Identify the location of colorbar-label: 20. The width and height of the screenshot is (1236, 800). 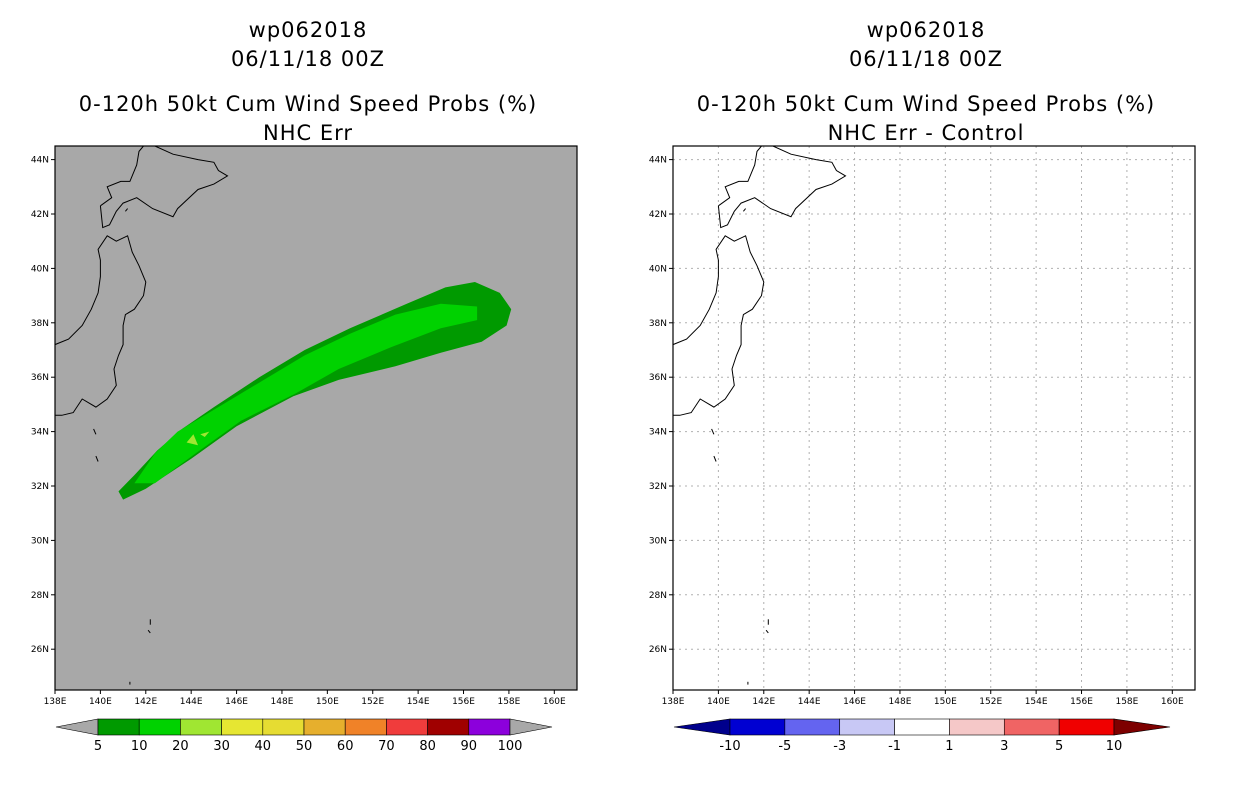
(180, 746).